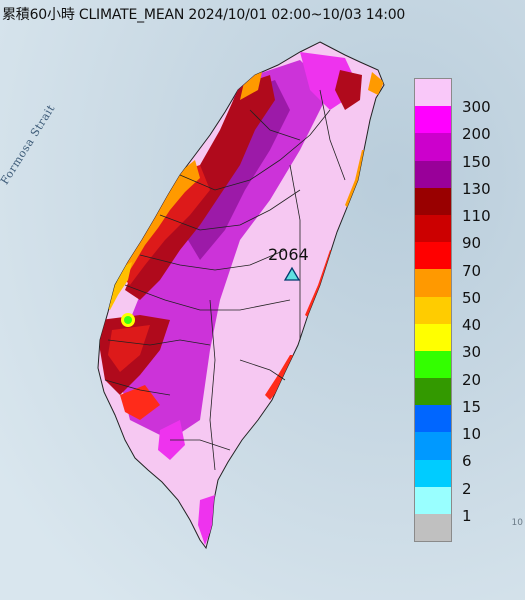 The width and height of the screenshot is (525, 600). What do you see at coordinates (467, 489) in the screenshot?
I see `legend-label-2: 2` at bounding box center [467, 489].